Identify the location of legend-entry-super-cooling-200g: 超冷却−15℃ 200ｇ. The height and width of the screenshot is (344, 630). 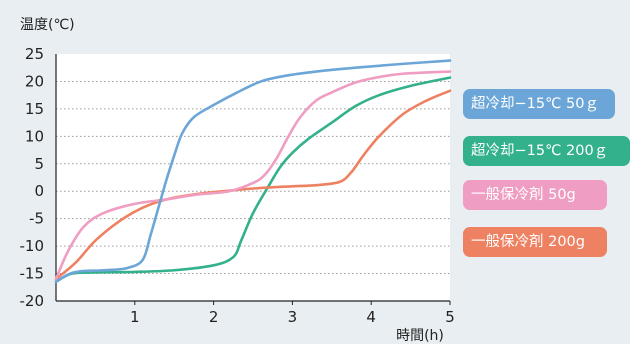
(546, 151).